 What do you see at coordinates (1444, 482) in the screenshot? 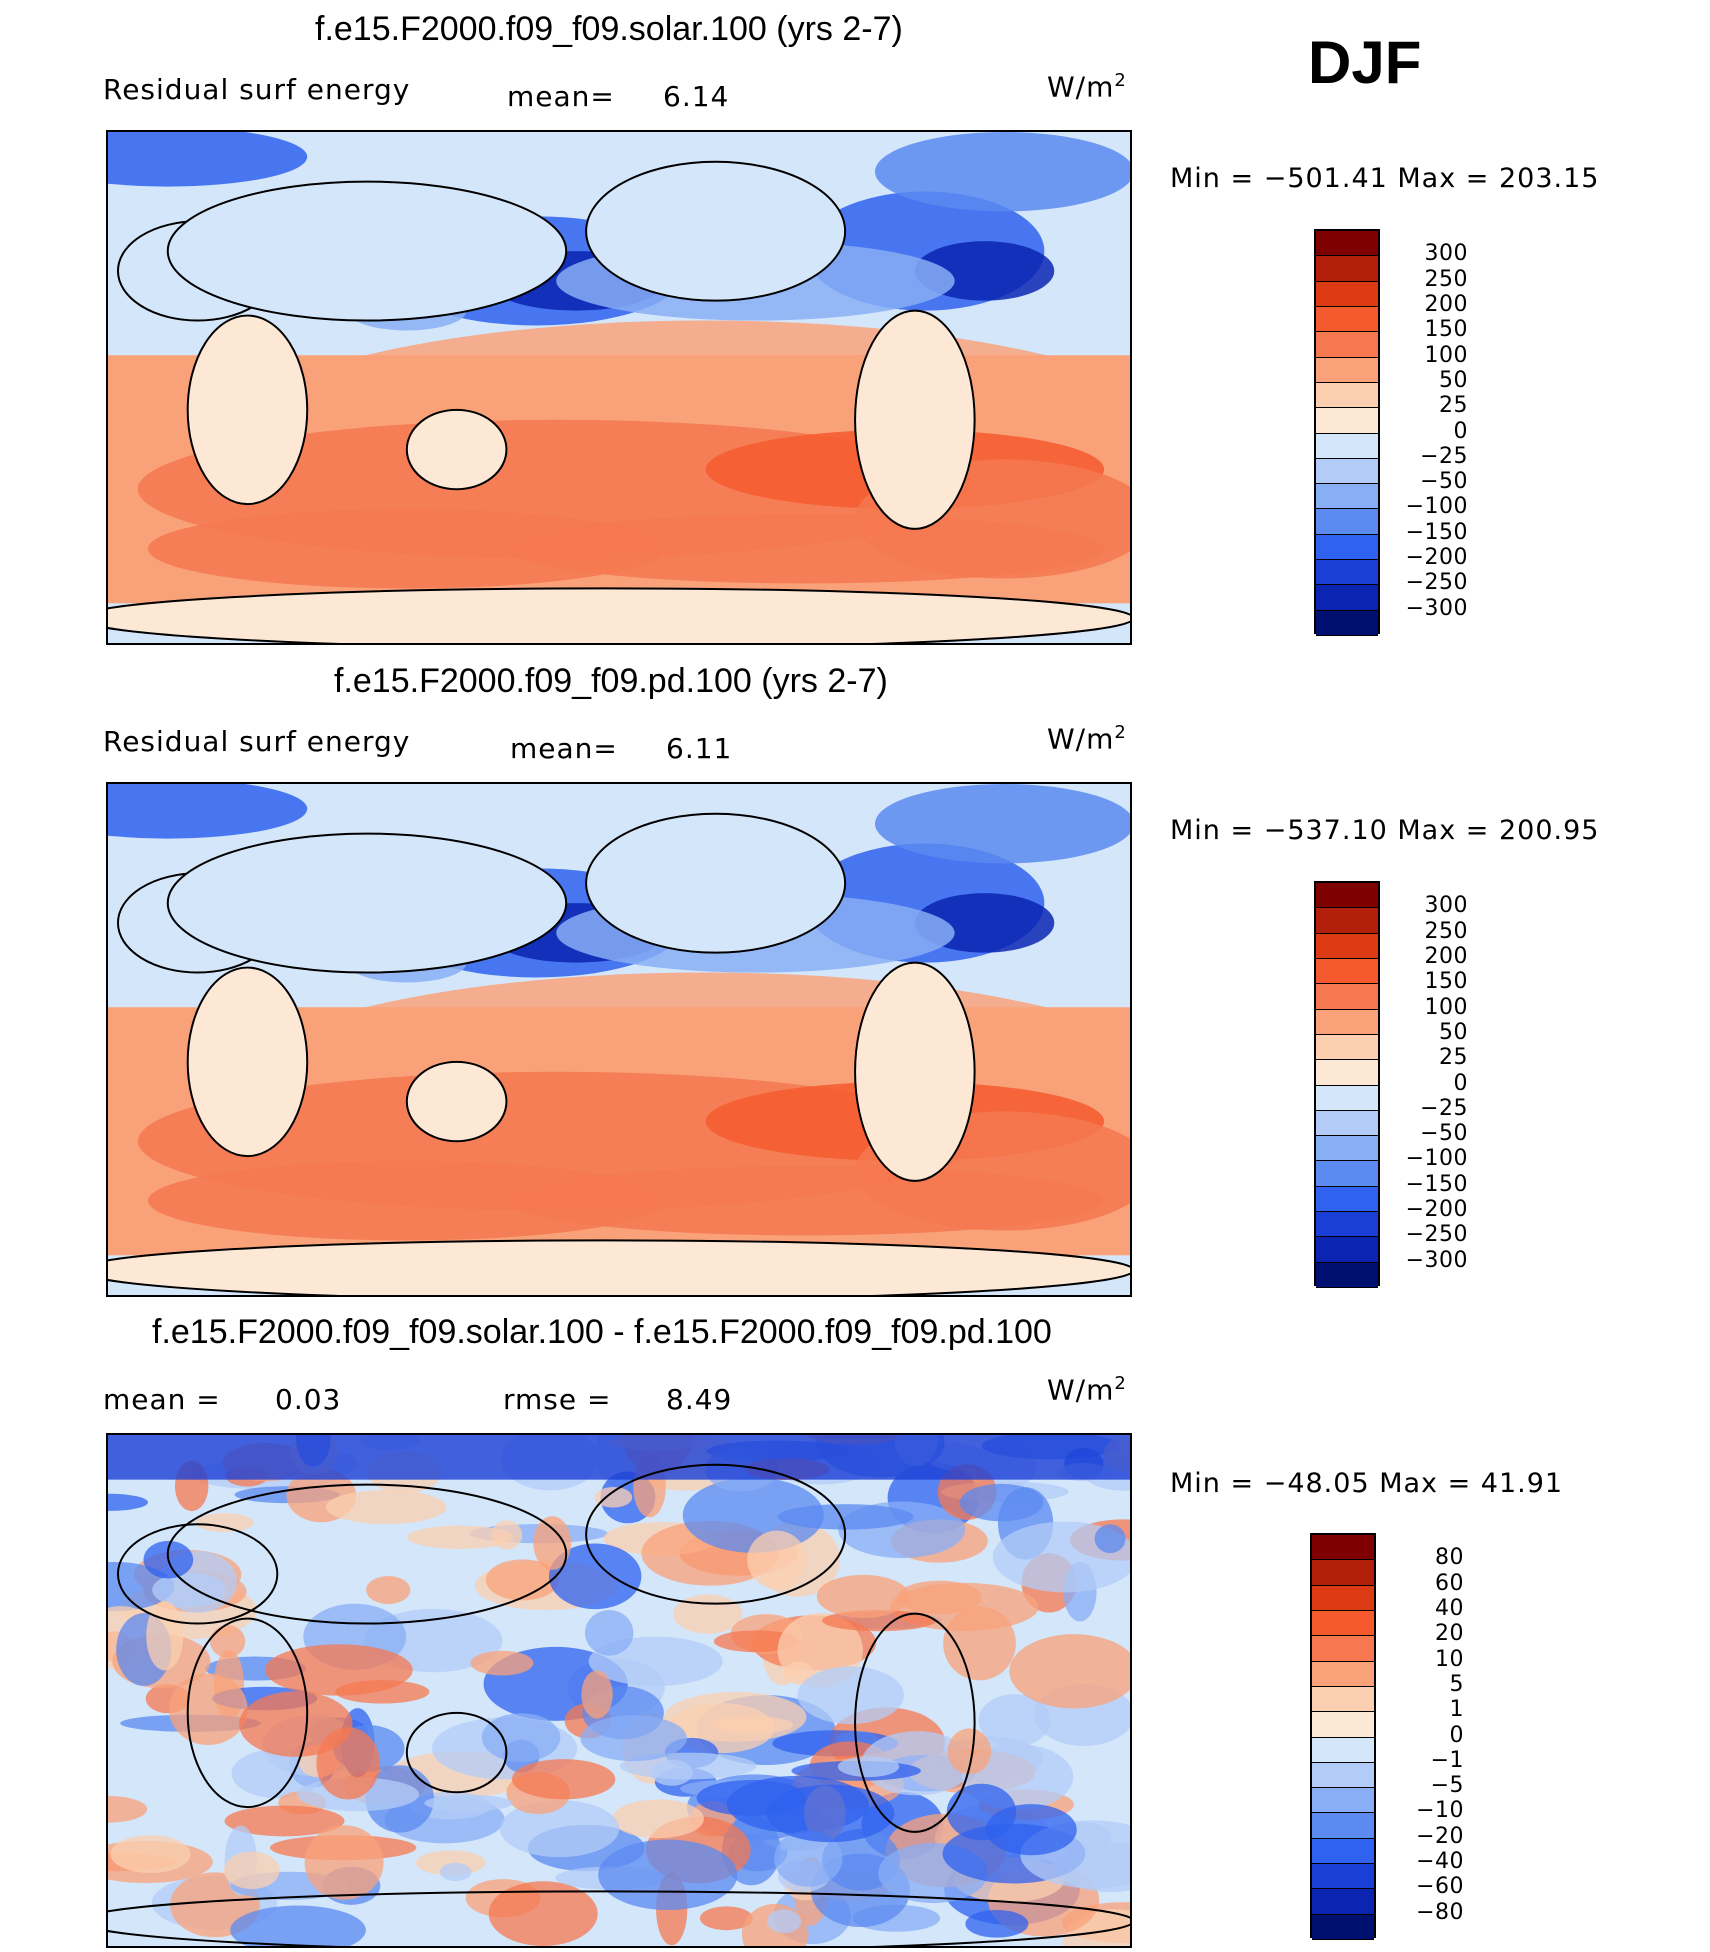
I see `colorbar-tick-label: −50` at bounding box center [1444, 482].